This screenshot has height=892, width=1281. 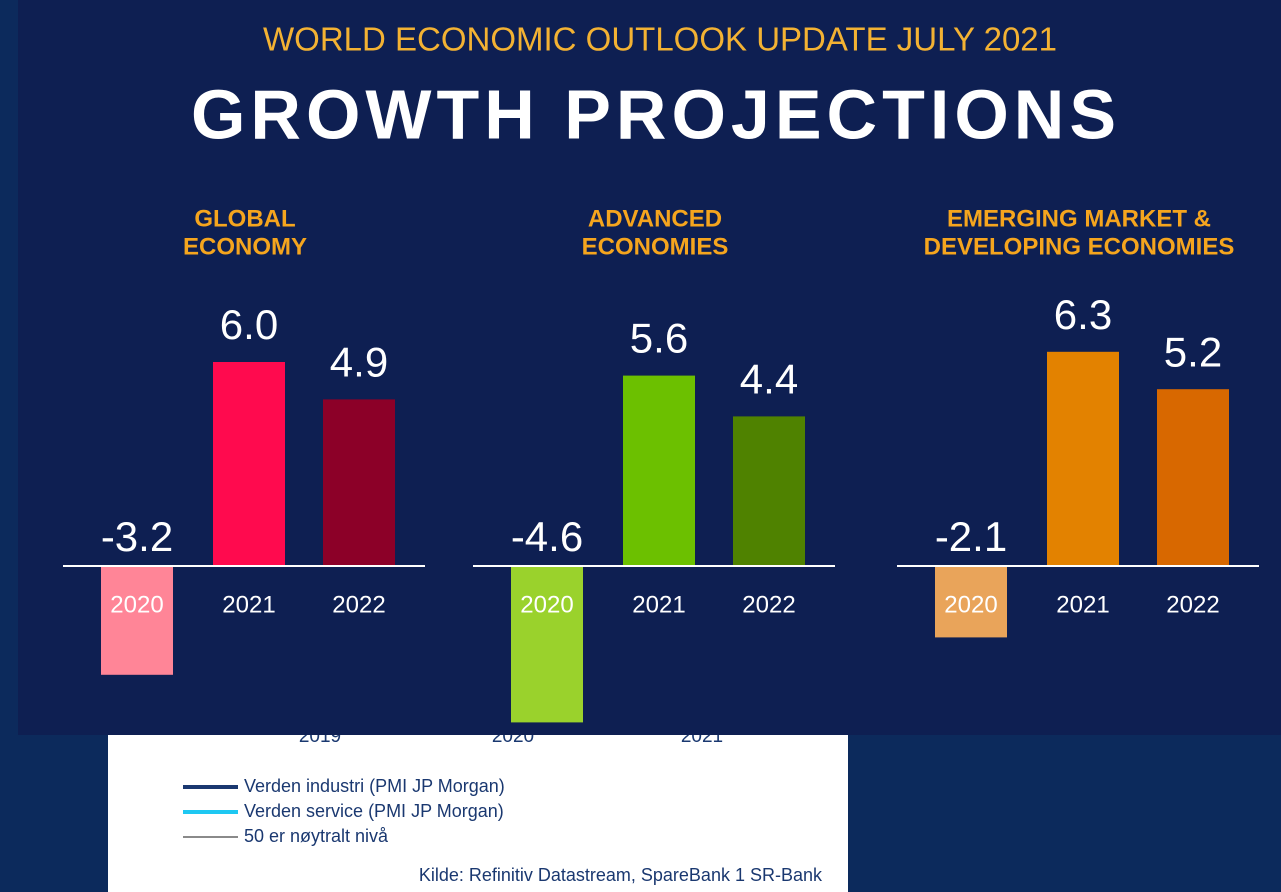 What do you see at coordinates (1079, 246) in the screenshot?
I see `chart-title: DEVELOPING ECONOMIES` at bounding box center [1079, 246].